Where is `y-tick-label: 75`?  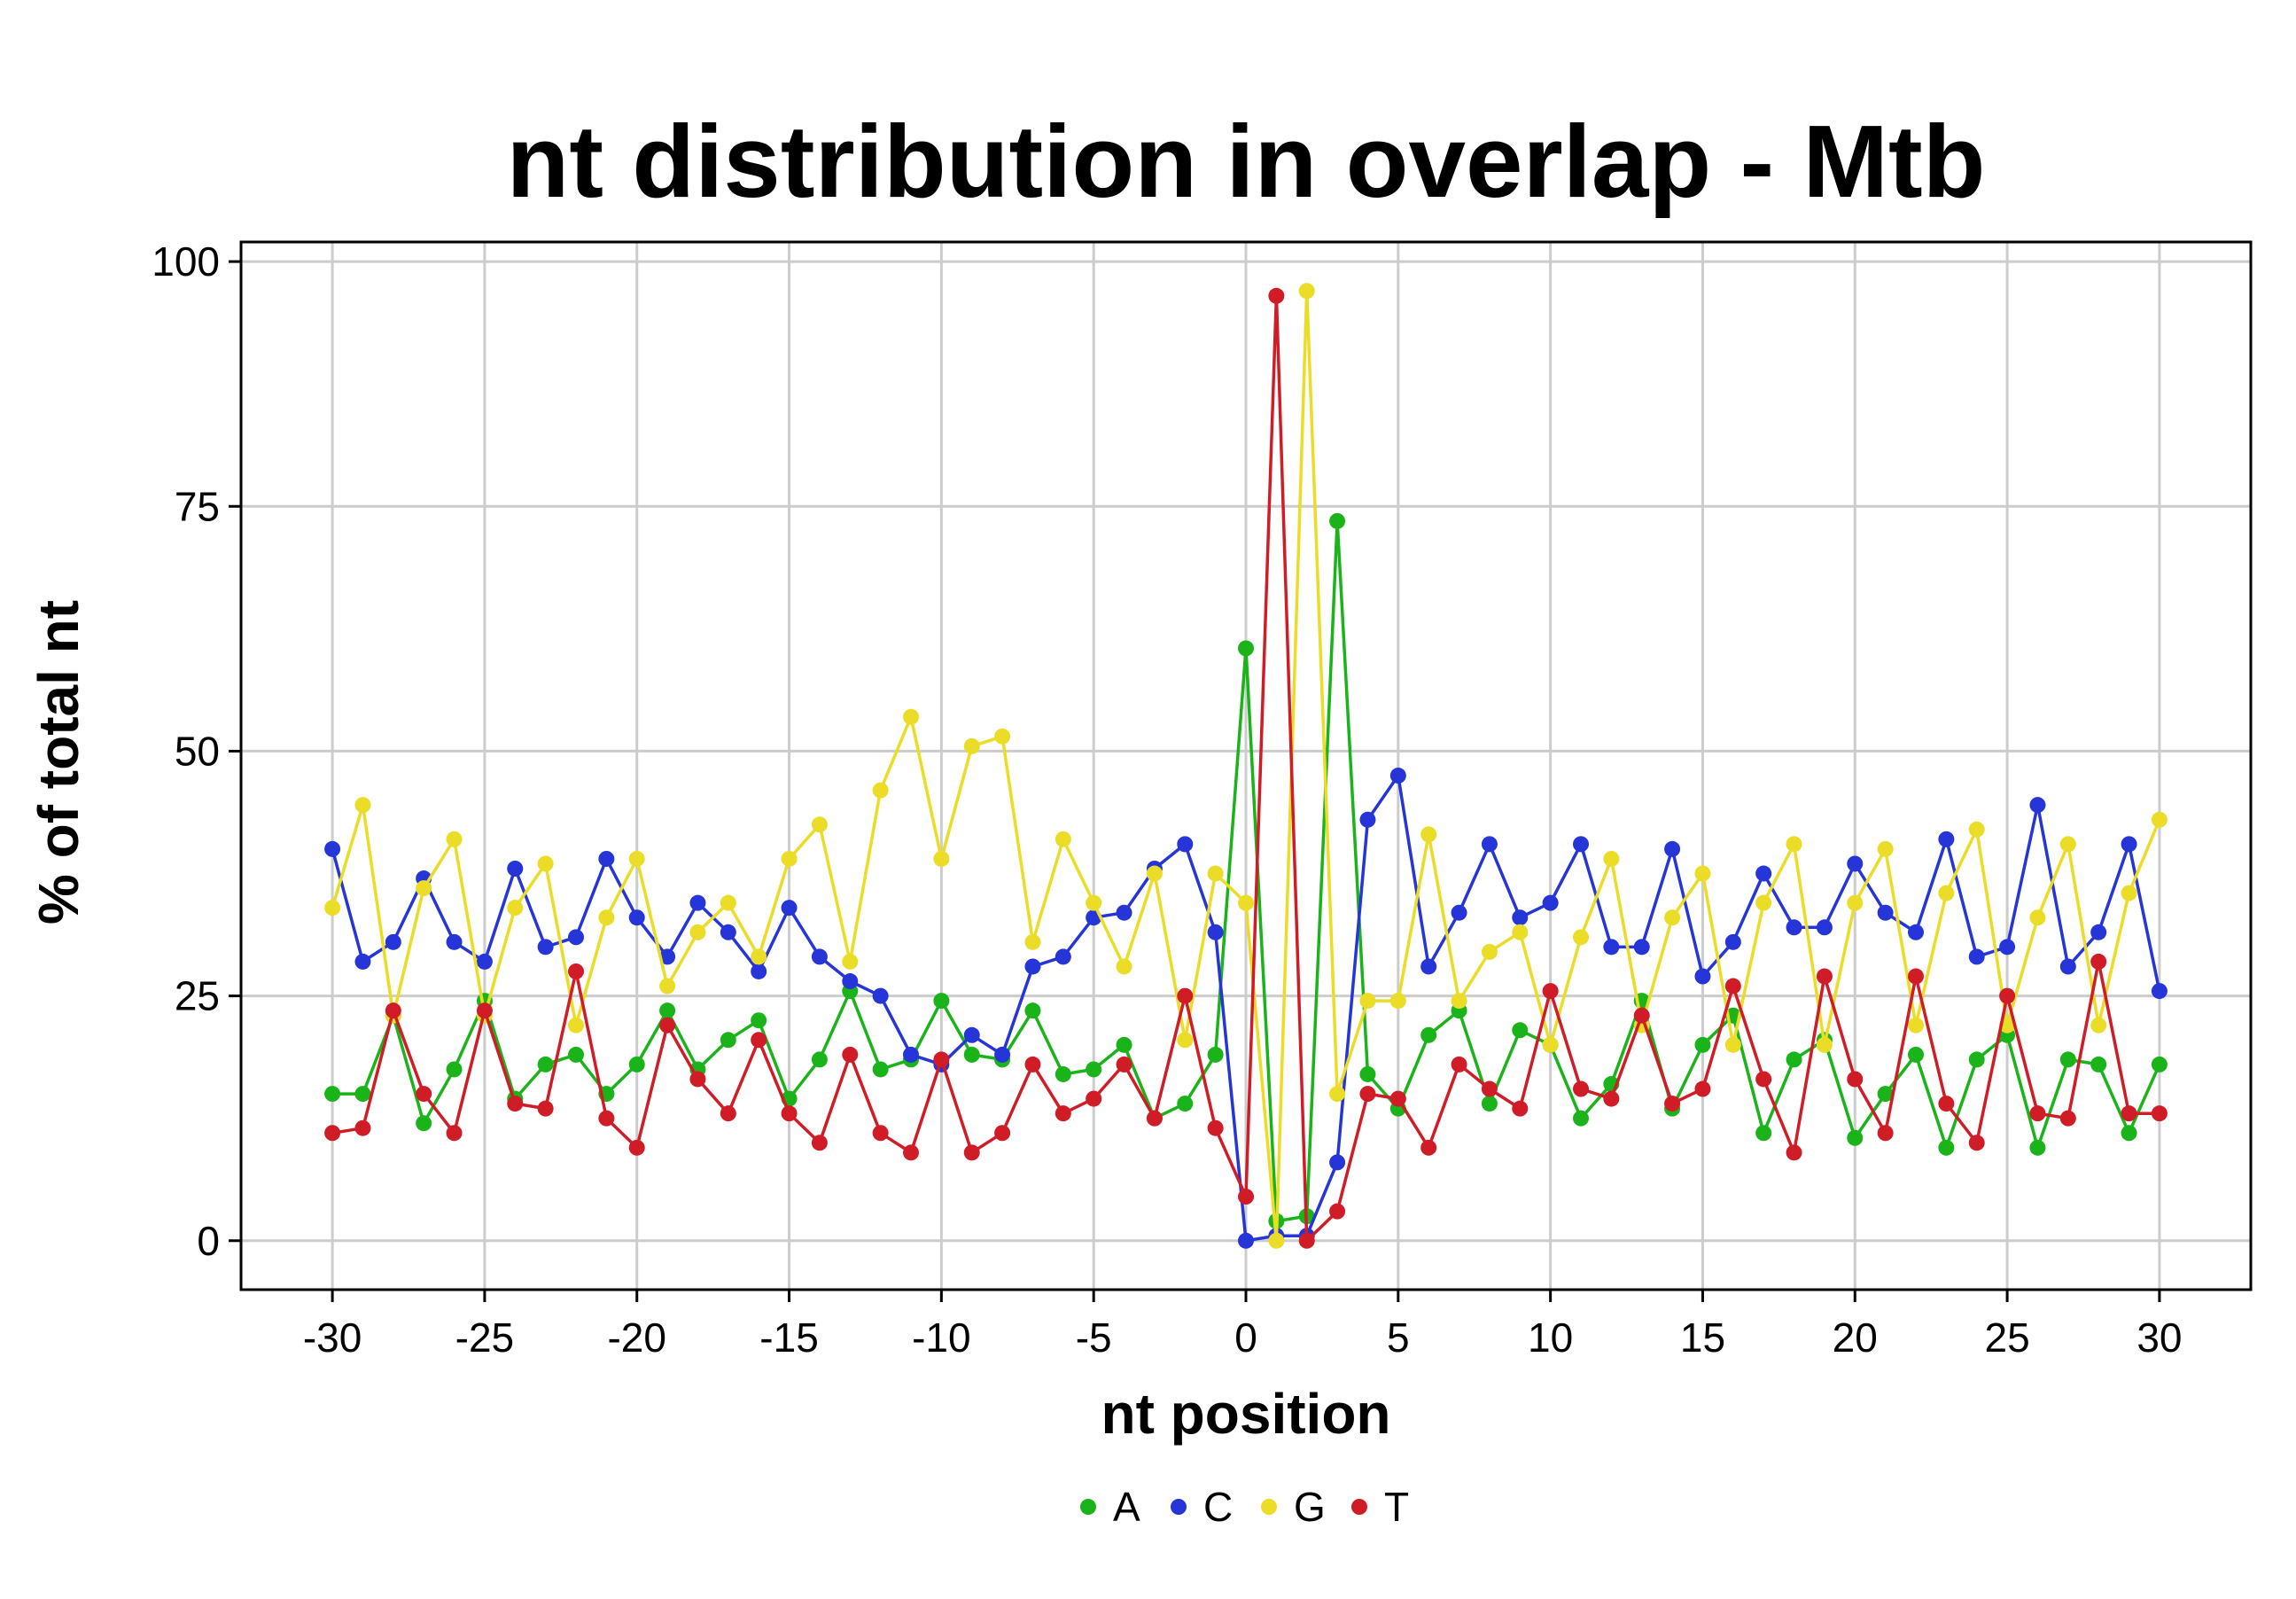 y-tick-label: 75 is located at coordinates (197, 506).